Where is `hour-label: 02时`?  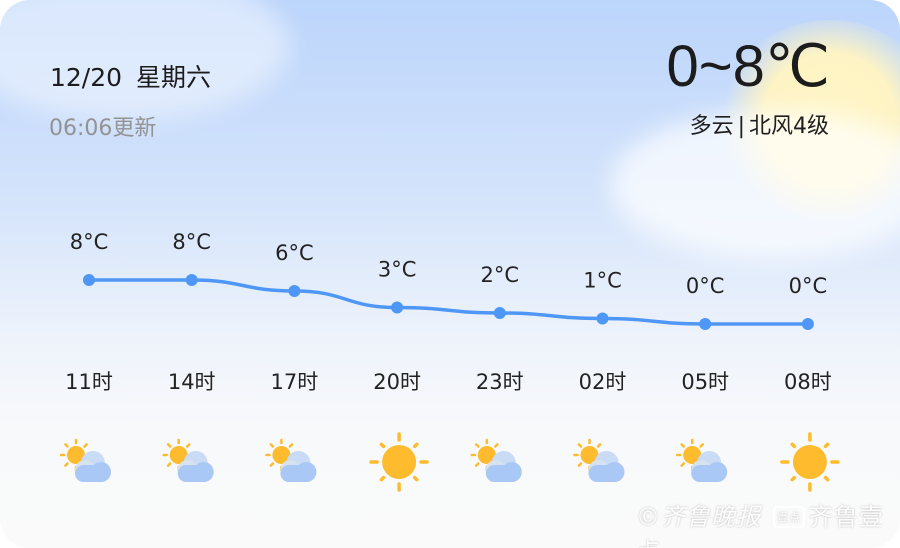
hour-label: 02时 is located at coordinates (603, 382).